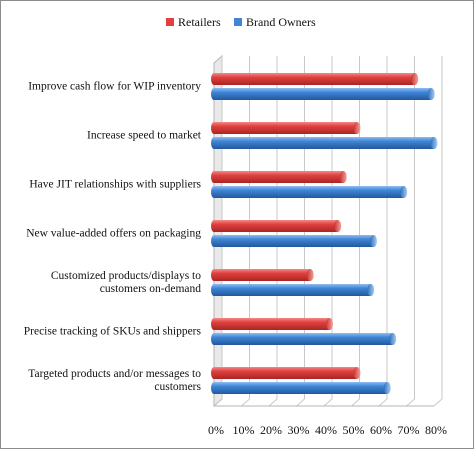 The width and height of the screenshot is (474, 450). What do you see at coordinates (113, 234) in the screenshot?
I see `category-label: New value-added offers on packaging` at bounding box center [113, 234].